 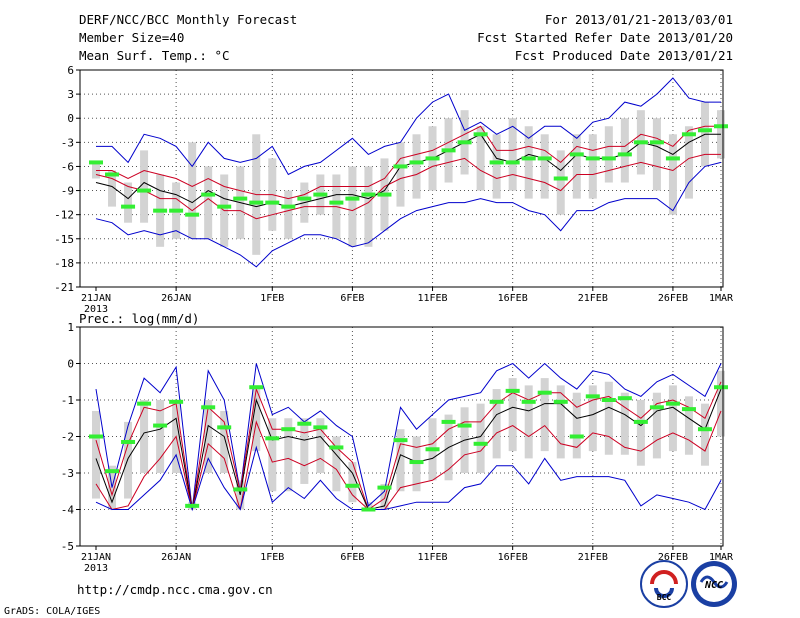 I want to click on series-line-lower_quartile, so click(x=408, y=162).